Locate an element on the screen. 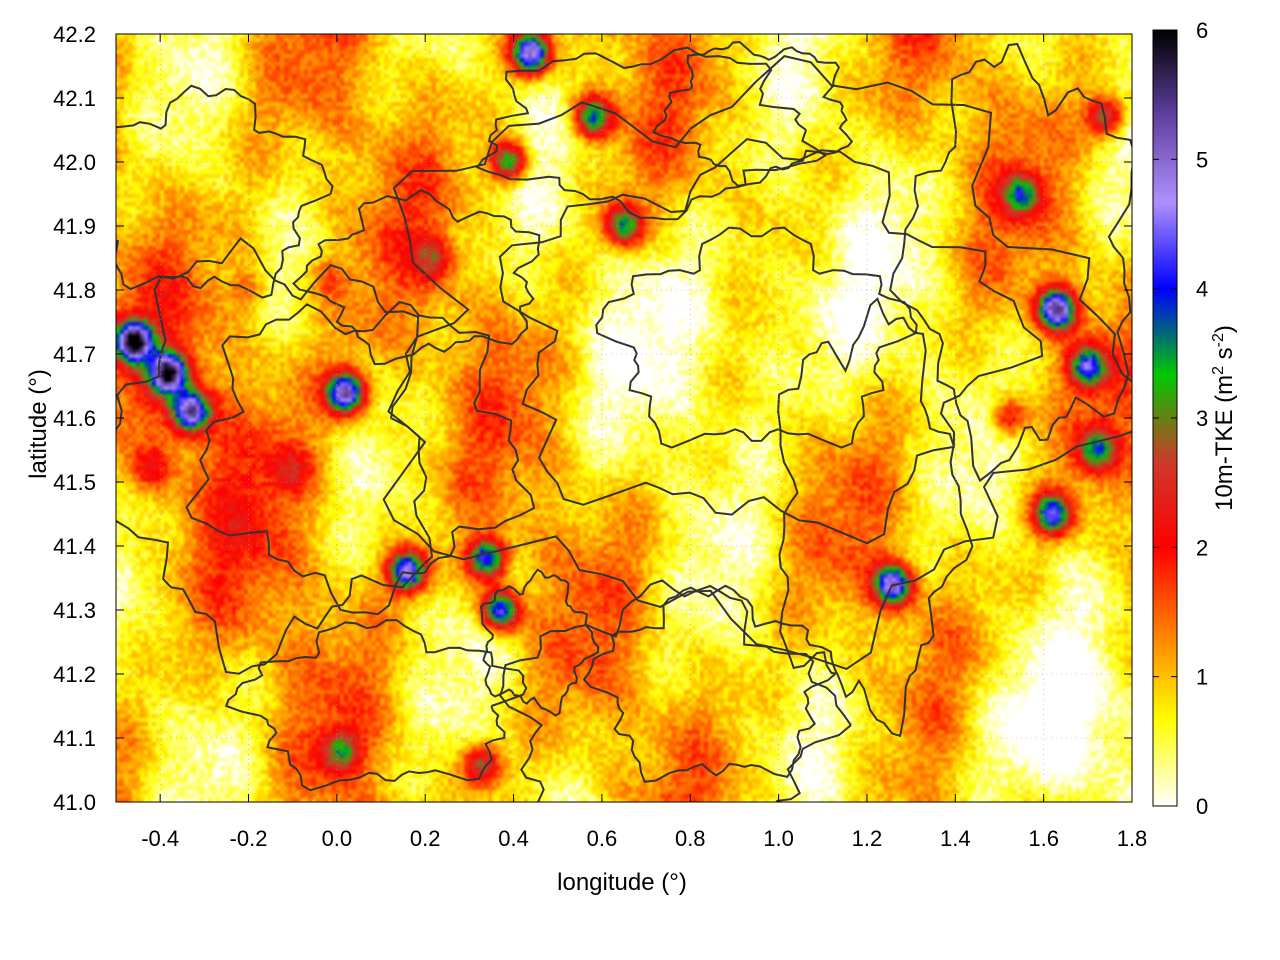 The width and height of the screenshot is (1280, 960). colorbar-tick-label: 3 is located at coordinates (1202, 418).